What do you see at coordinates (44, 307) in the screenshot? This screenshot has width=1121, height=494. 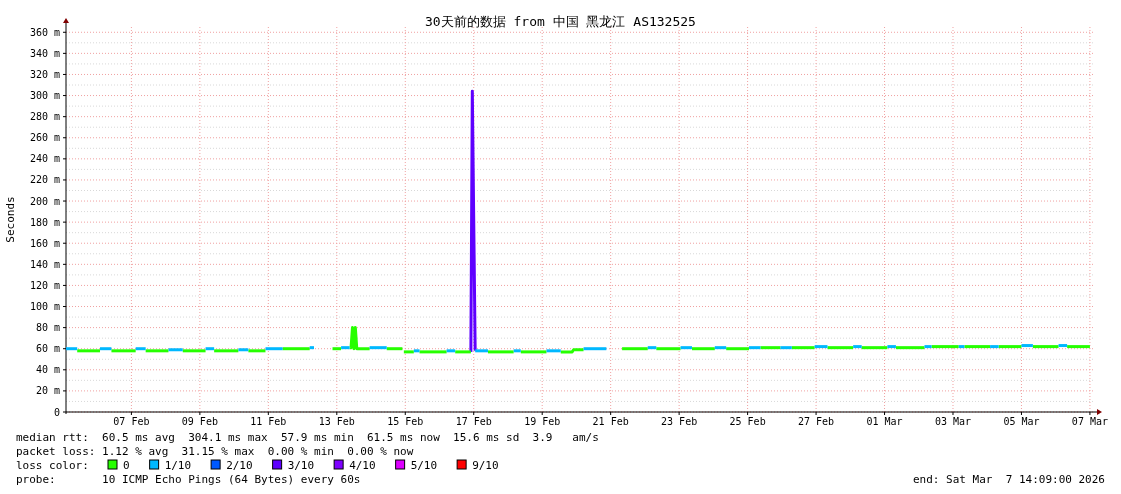 I see `y-tick-label: 100 m` at bounding box center [44, 307].